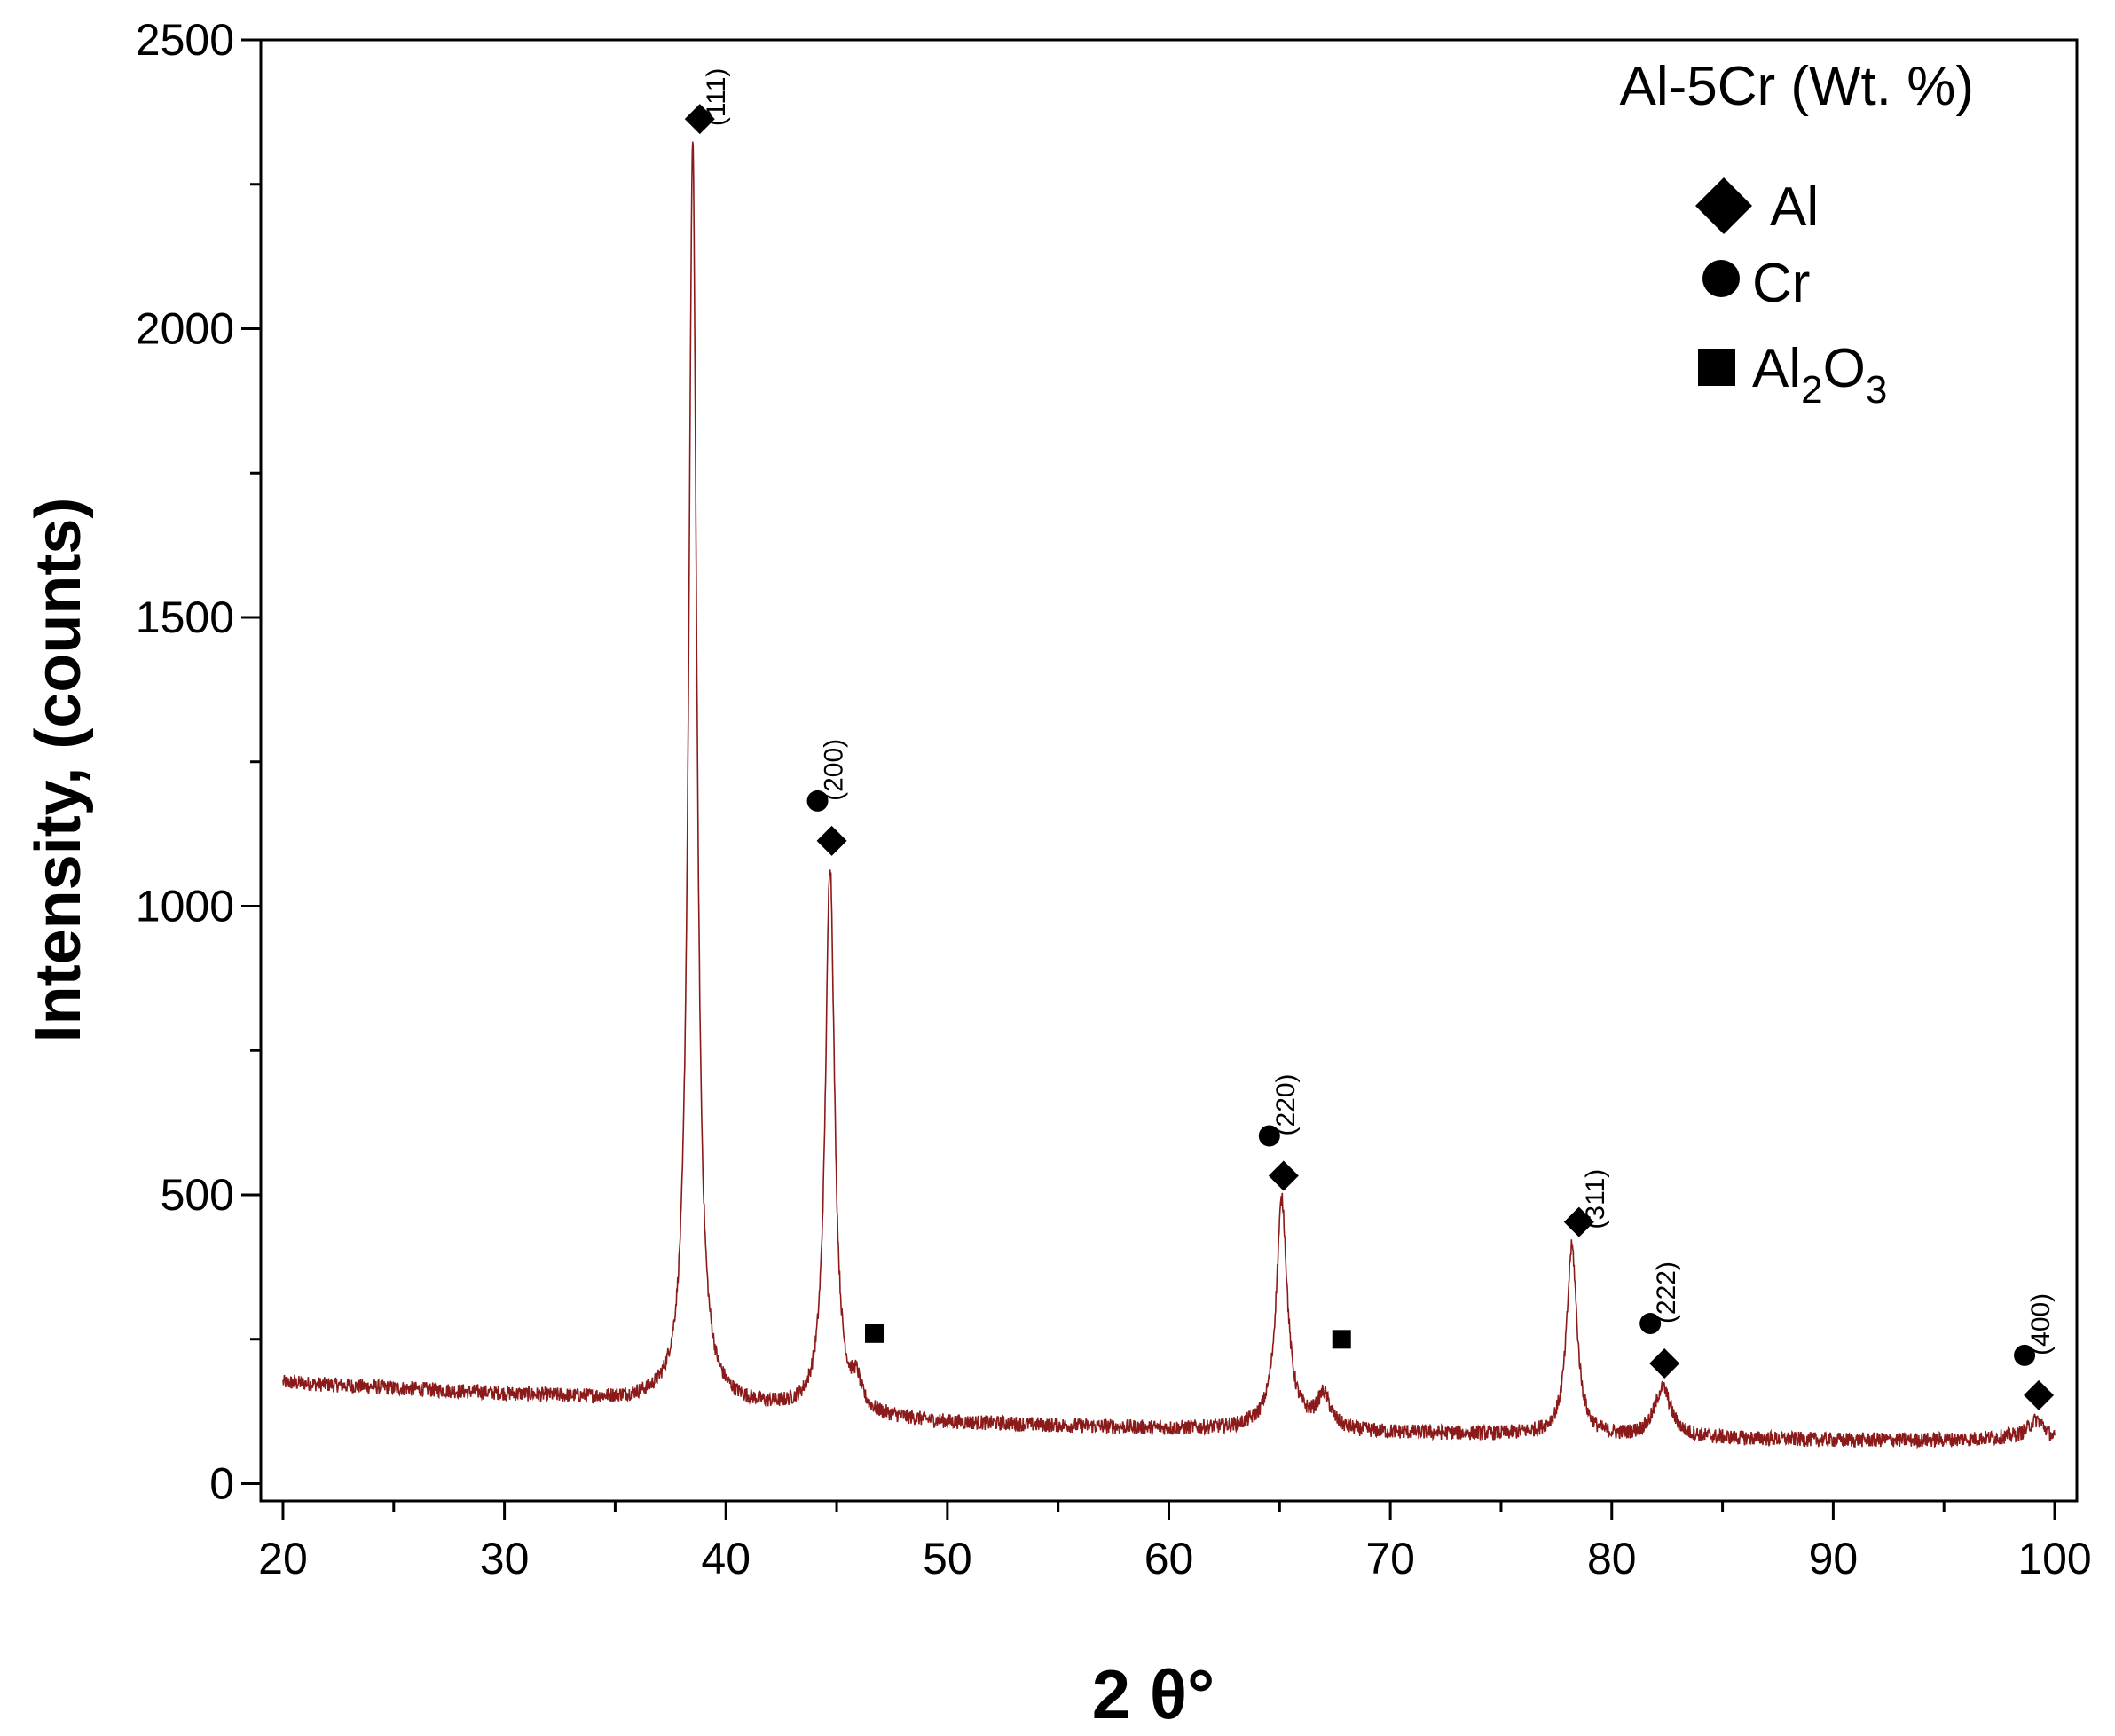  I want to click on y-tick-label: 500, so click(197, 1195).